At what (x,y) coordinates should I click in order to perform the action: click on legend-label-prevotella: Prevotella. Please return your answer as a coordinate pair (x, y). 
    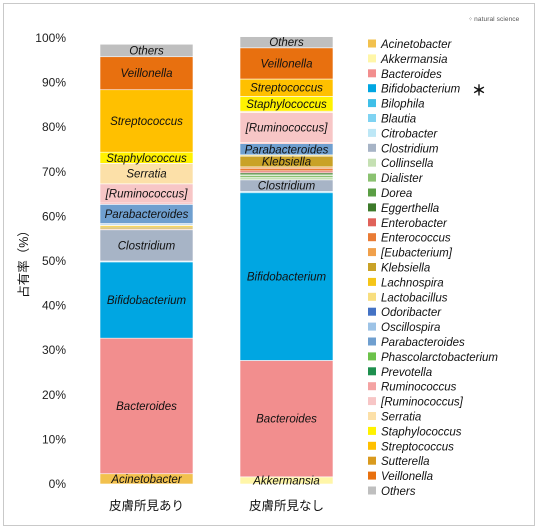
    Looking at the image, I should click on (406, 373).